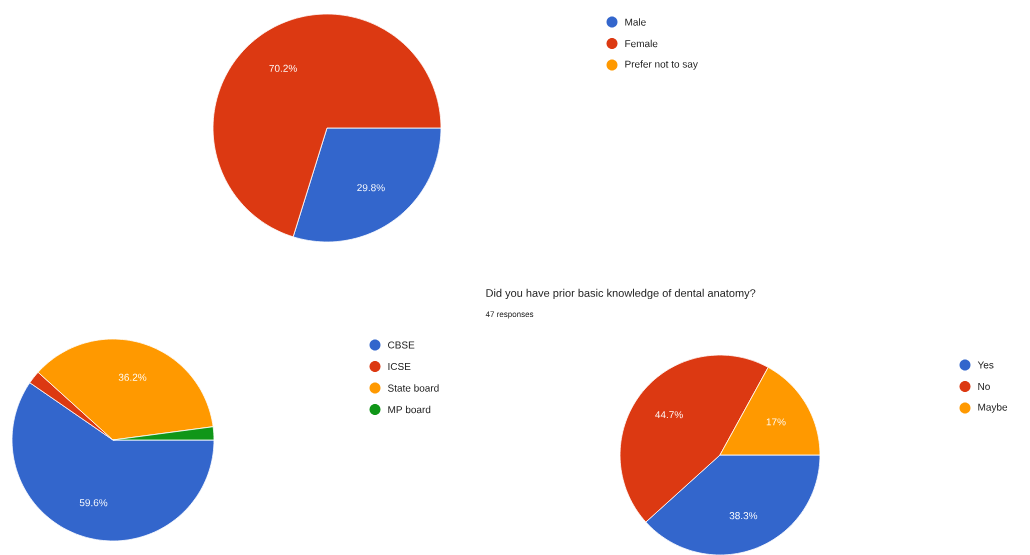 This screenshot has width=1030, height=555. I want to click on legend-label: Male, so click(635, 22).